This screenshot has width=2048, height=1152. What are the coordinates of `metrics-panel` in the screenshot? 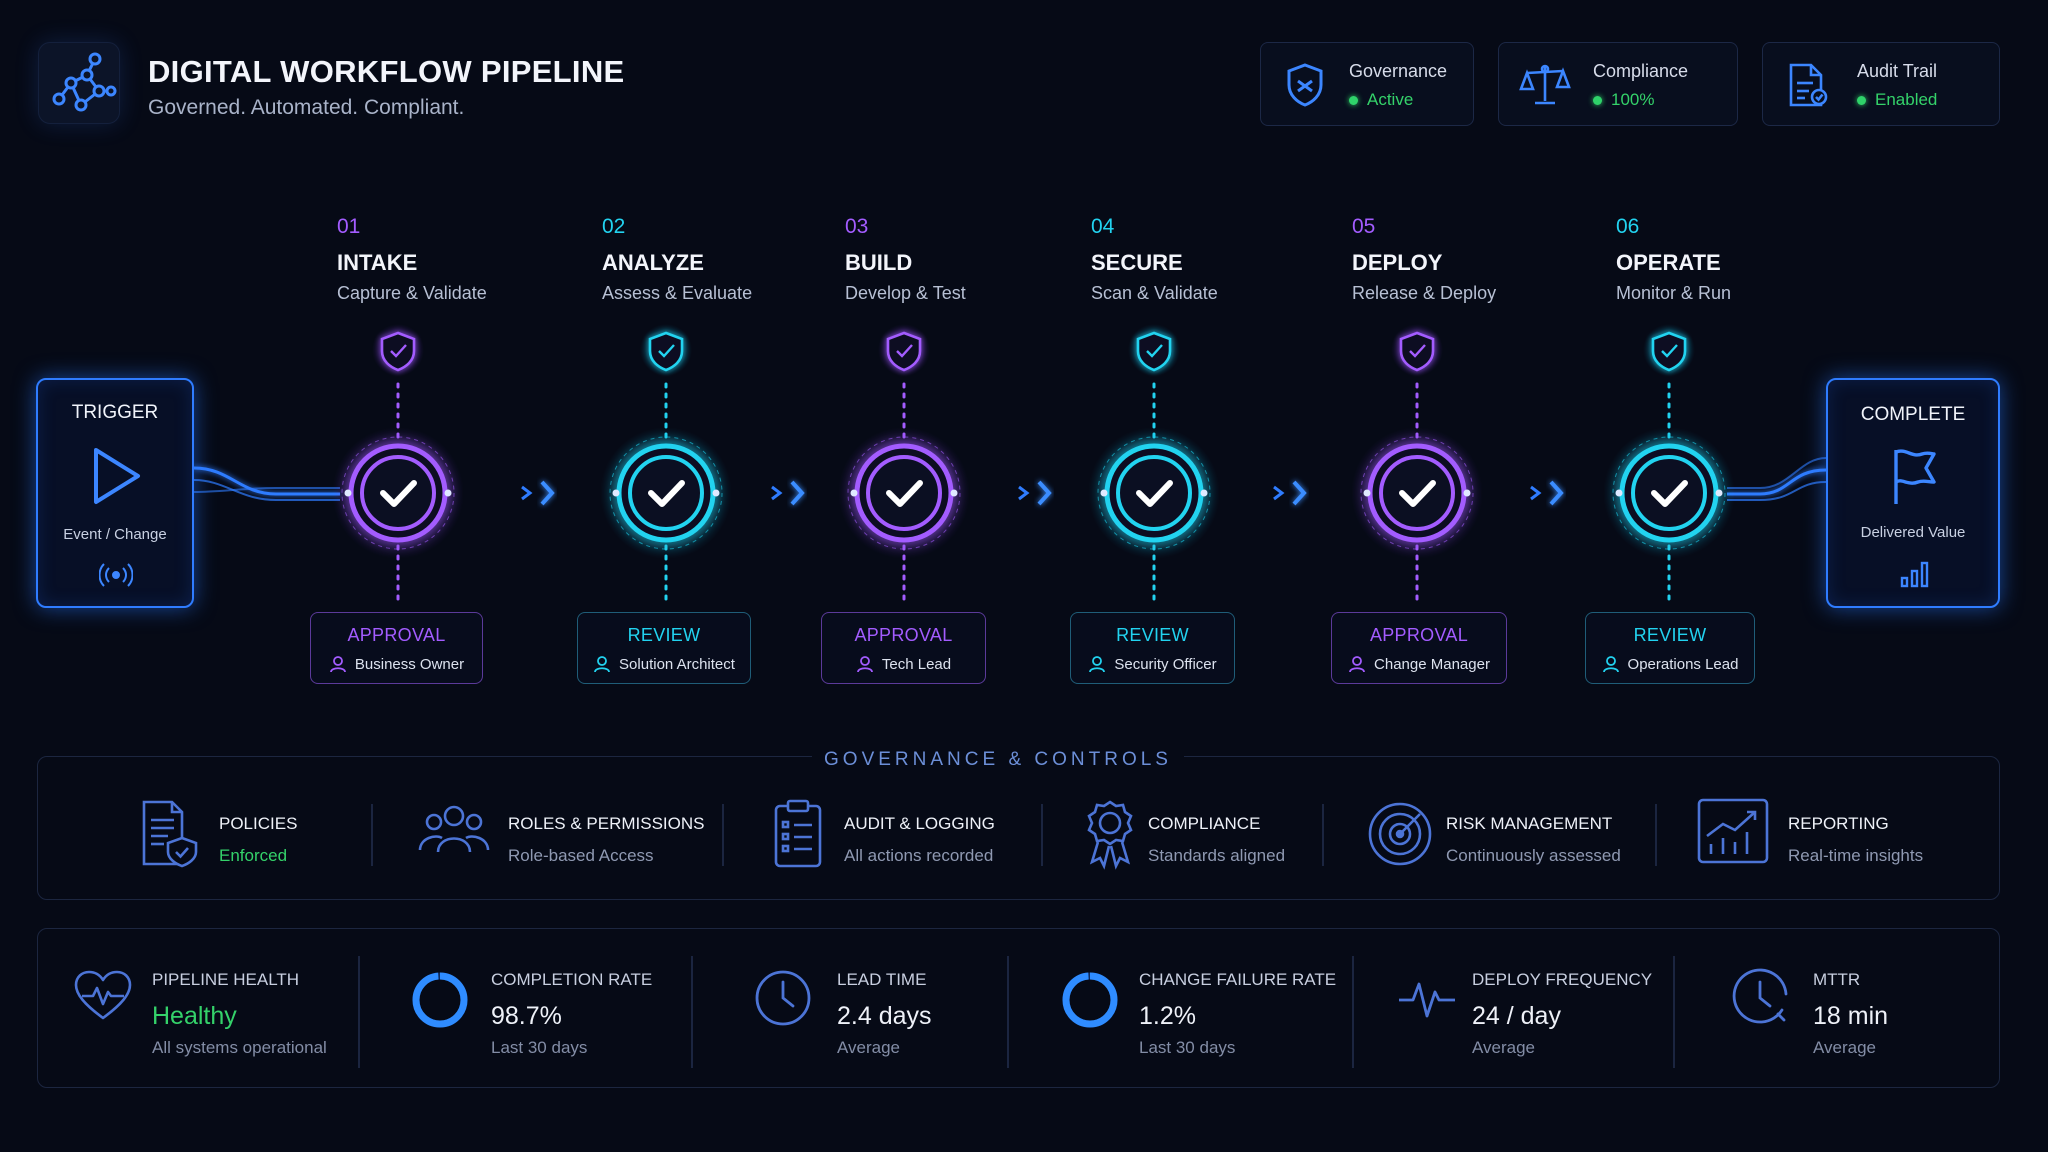 It's located at (1018, 1008).